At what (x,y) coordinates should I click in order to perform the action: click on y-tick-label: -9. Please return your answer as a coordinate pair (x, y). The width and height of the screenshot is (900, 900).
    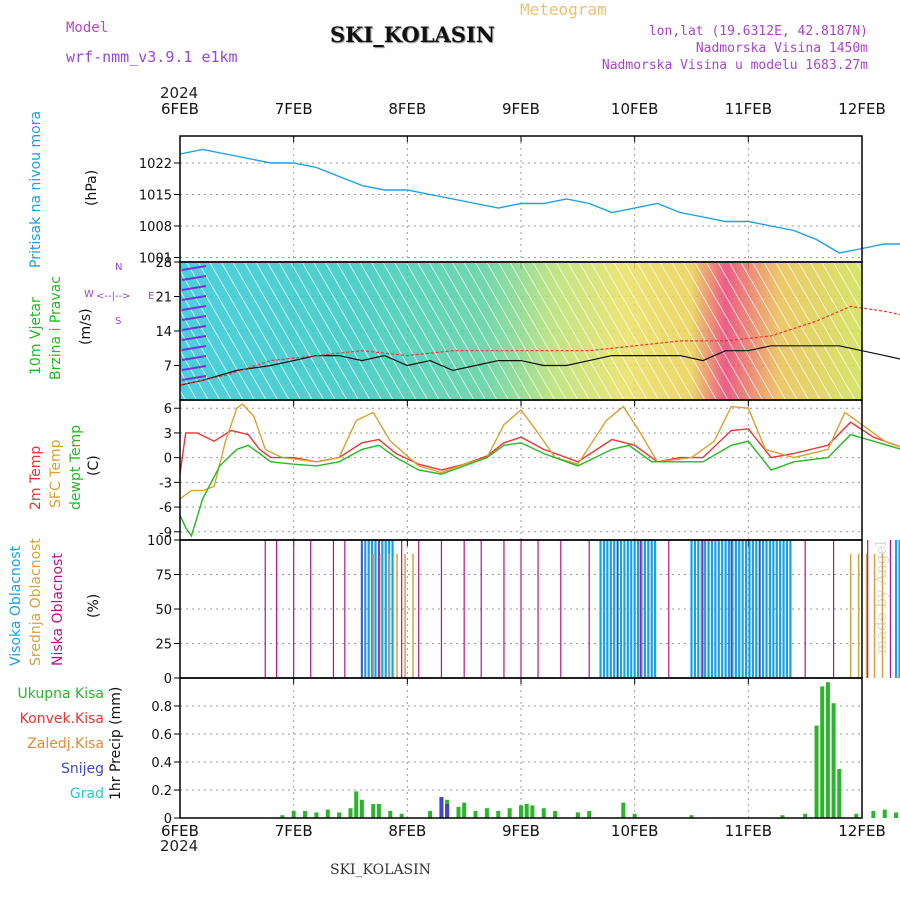
    Looking at the image, I should click on (165, 533).